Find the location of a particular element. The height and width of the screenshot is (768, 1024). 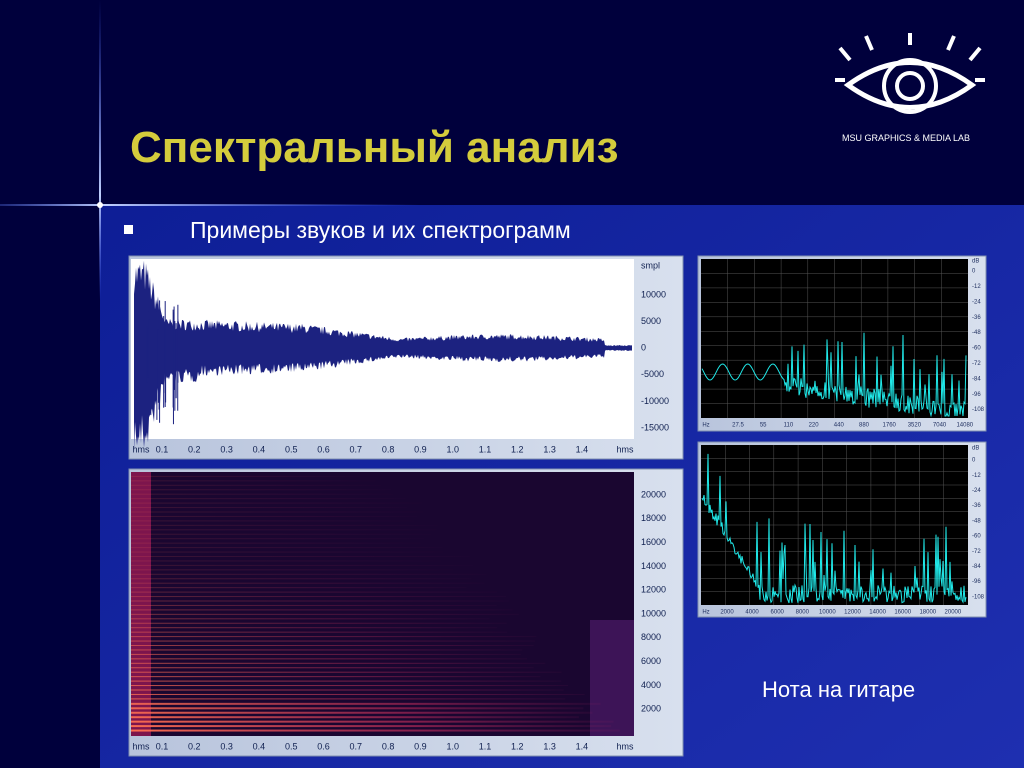

tick-label: -96 is located at coordinates (976, 582).